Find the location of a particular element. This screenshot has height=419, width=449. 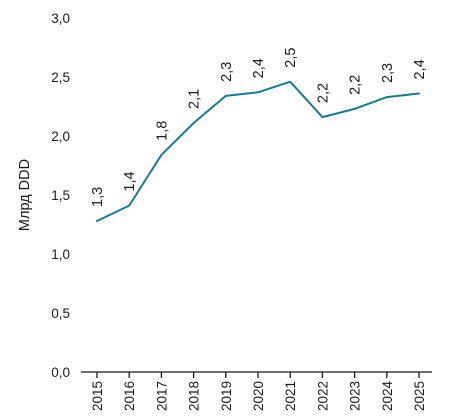

data-label: 1,8 is located at coordinates (162, 131).